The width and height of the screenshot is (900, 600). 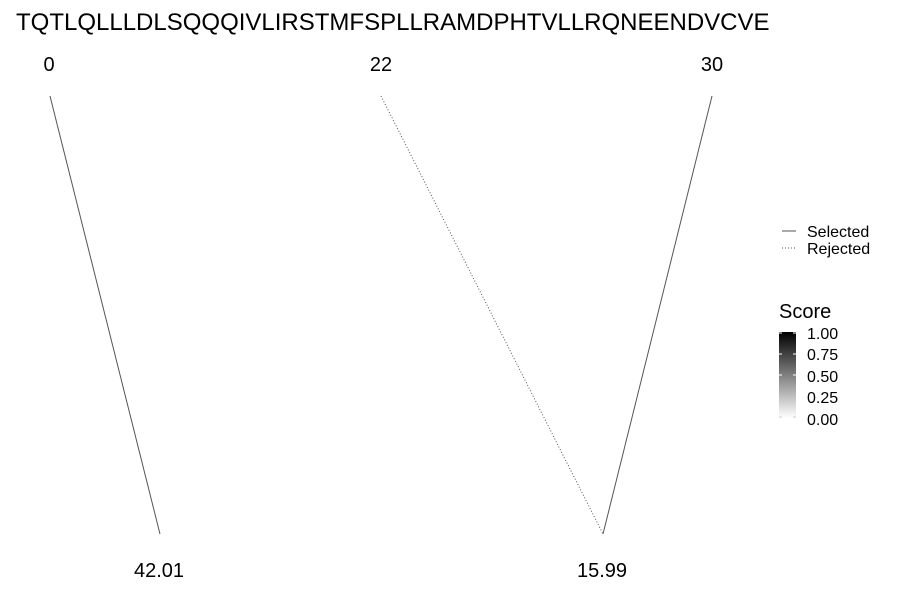 I want to click on linetype-legend: Selected Rejected, so click(x=826, y=241).